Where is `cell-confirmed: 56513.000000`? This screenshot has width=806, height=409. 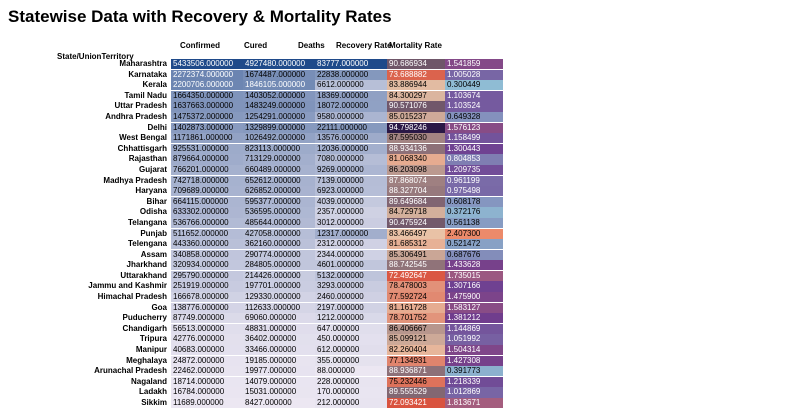
cell-confirmed: 56513.000000 is located at coordinates (207, 329).